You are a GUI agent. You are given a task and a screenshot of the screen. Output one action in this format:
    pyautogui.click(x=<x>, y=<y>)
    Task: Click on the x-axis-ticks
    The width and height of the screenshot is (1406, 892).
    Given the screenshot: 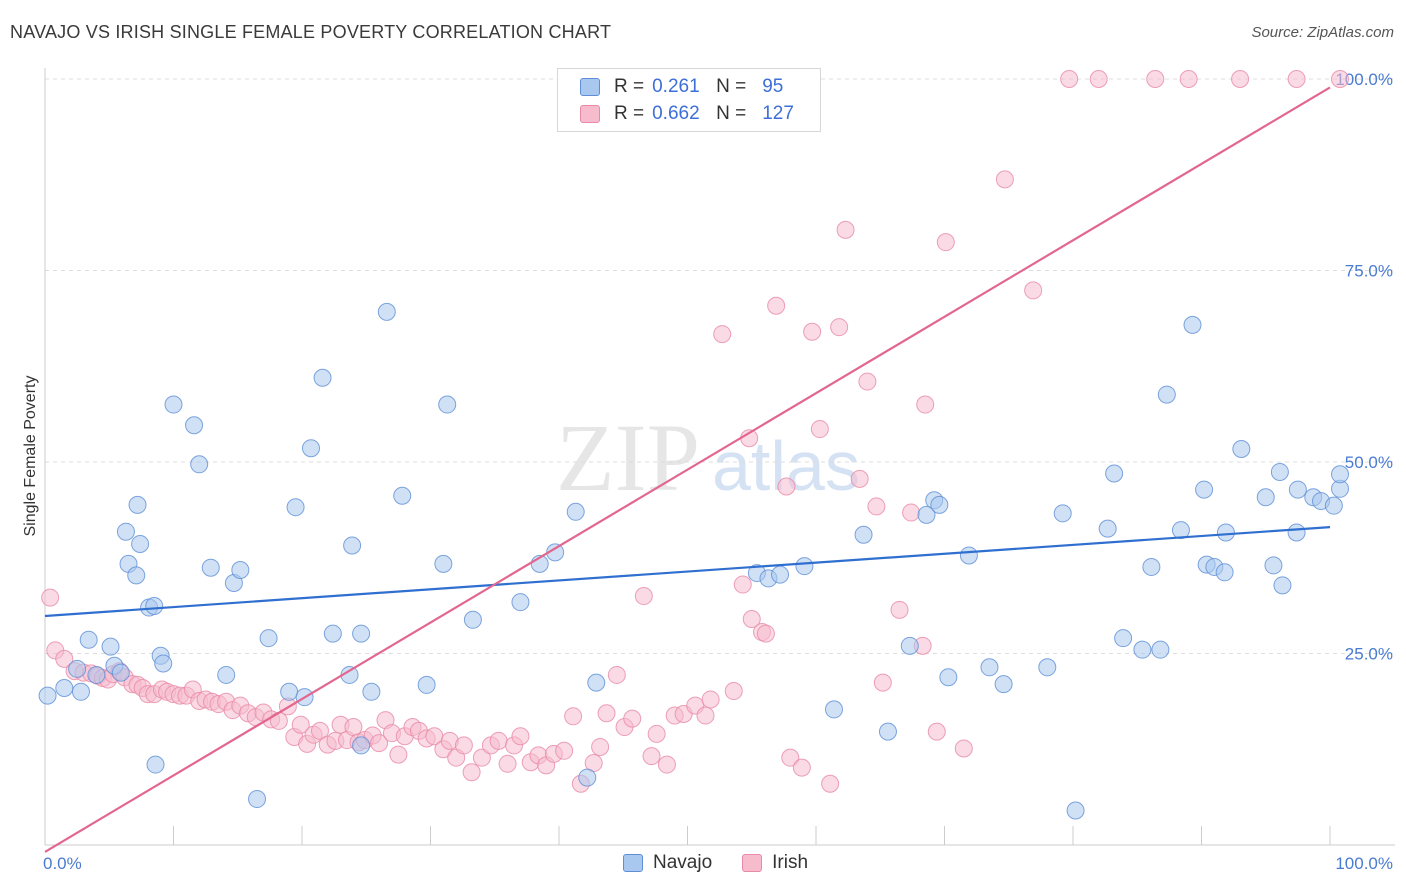 What is the action you would take?
    pyautogui.click(x=687, y=835)
    